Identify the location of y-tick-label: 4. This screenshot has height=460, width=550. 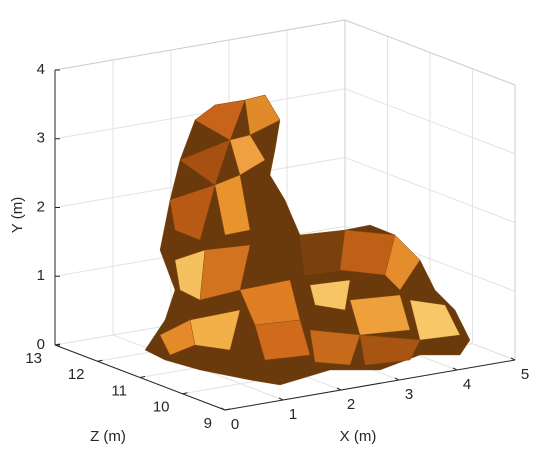
(41, 69).